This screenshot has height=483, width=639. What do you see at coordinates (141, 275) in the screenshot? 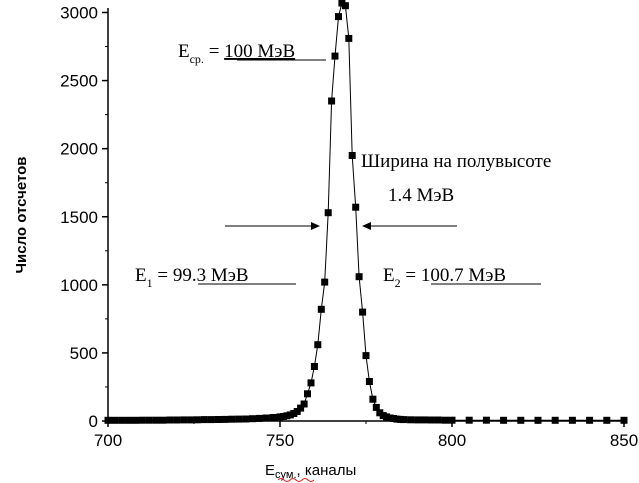
I see `annotation-e1-label: E` at bounding box center [141, 275].